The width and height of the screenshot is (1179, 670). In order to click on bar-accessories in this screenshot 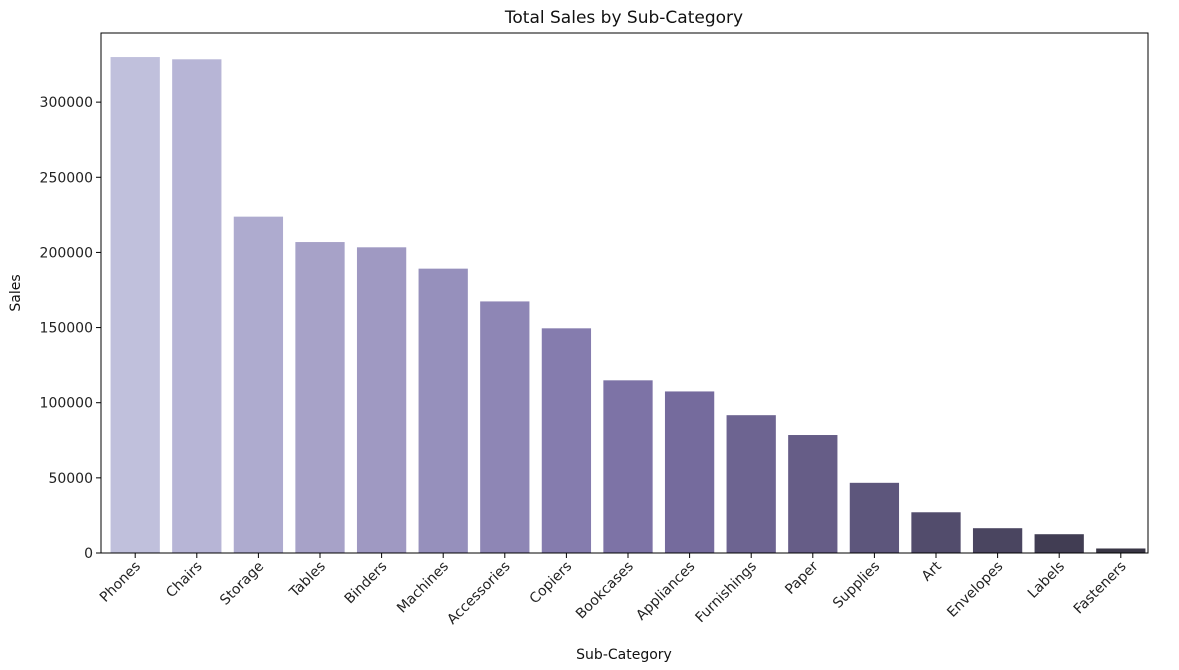, I will do `click(505, 427)`.